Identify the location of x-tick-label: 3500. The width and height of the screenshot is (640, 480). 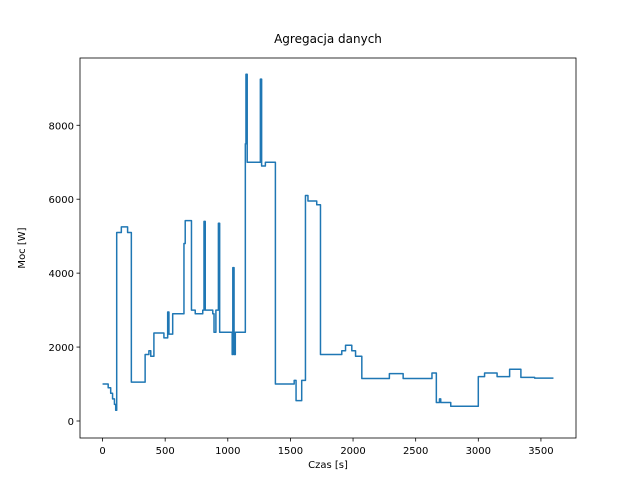
(540, 451).